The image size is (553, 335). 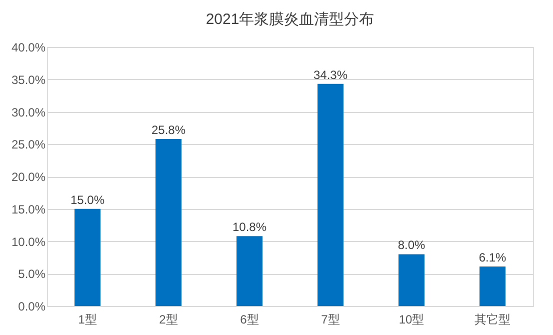 What do you see at coordinates (87, 319) in the screenshot?
I see `x-tick-label: 1型` at bounding box center [87, 319].